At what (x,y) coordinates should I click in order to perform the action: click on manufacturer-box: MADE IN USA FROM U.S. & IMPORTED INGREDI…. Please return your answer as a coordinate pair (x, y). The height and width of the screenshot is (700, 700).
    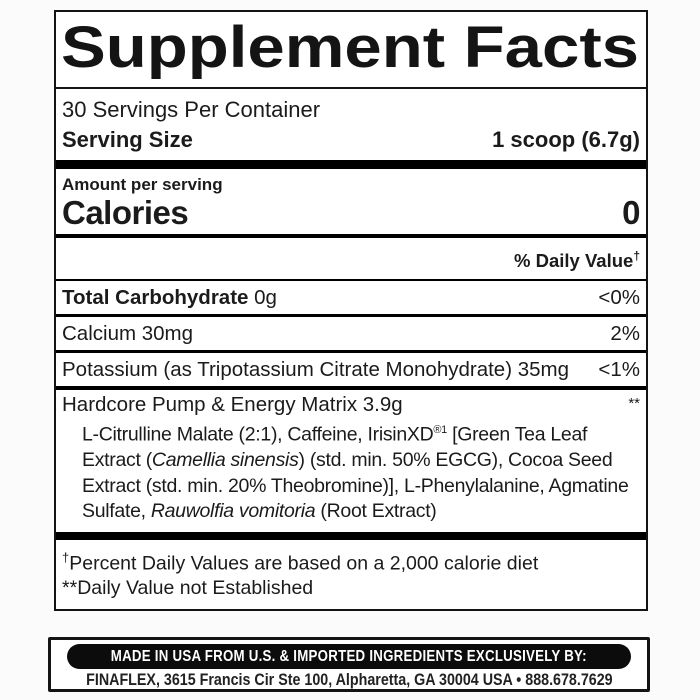
    Looking at the image, I should click on (349, 664).